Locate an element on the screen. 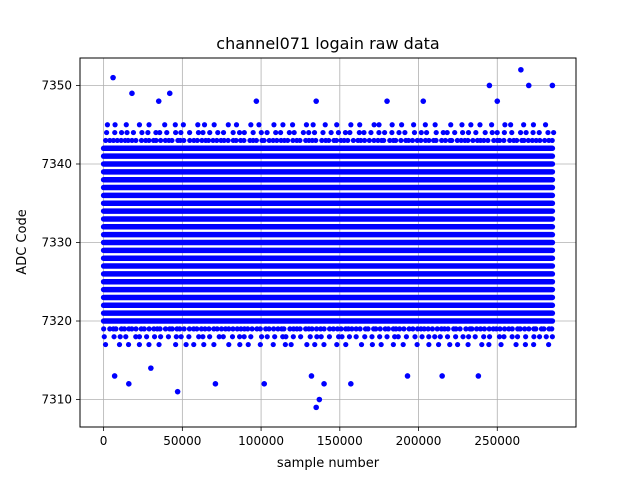  x-tick-label: 250000 is located at coordinates (497, 441).